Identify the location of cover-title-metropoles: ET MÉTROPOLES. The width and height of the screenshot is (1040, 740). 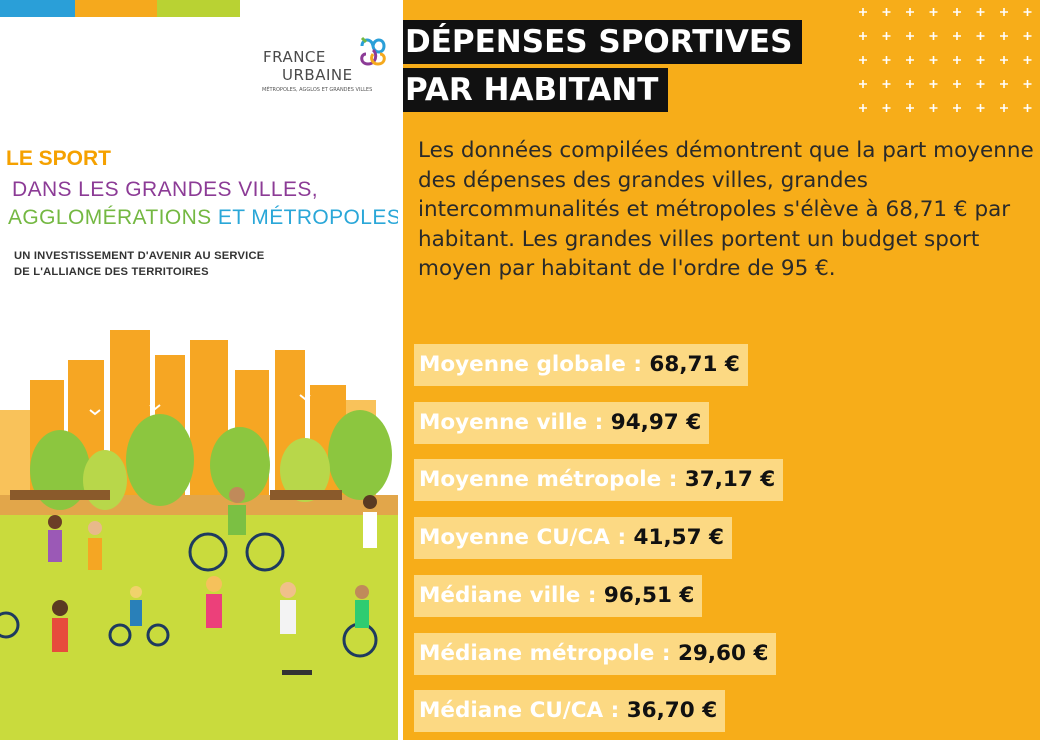
(304, 217).